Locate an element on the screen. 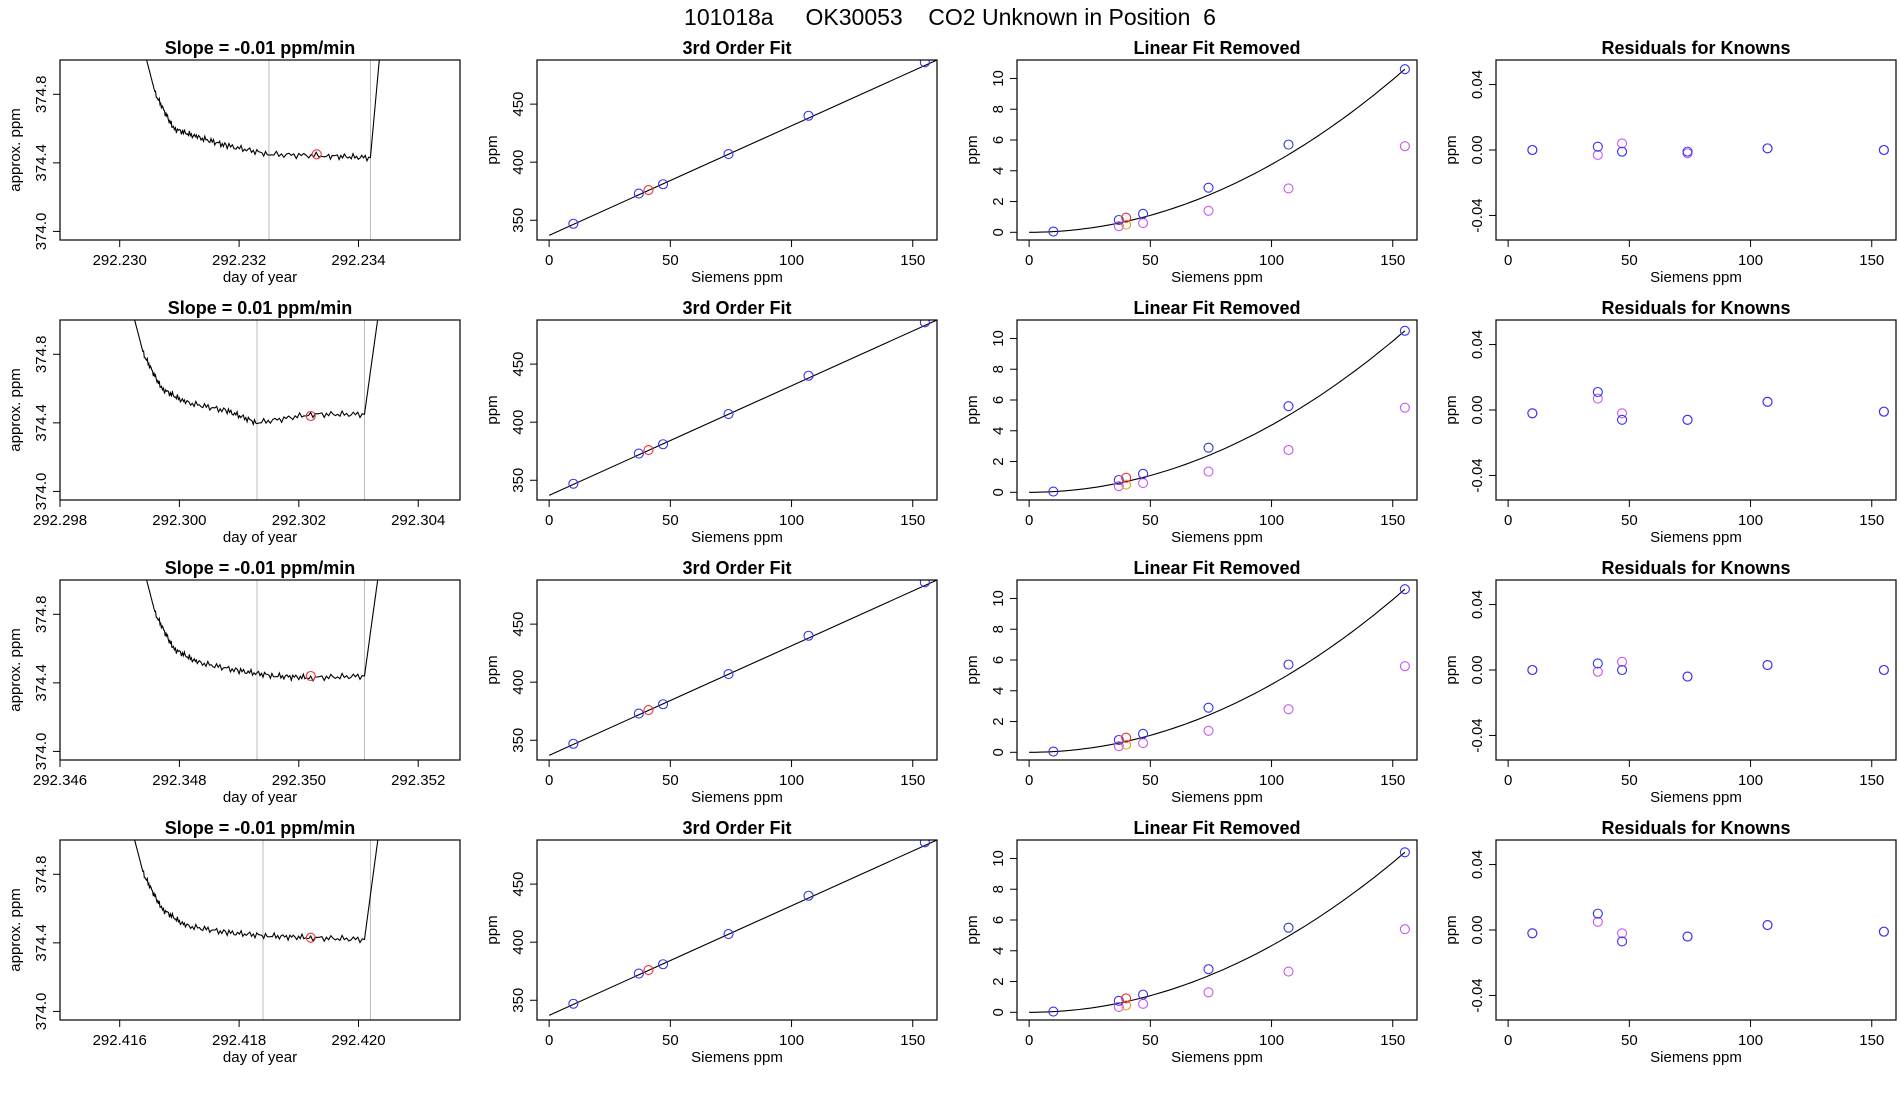  fit-line-r4c2 is located at coordinates (742, 928).